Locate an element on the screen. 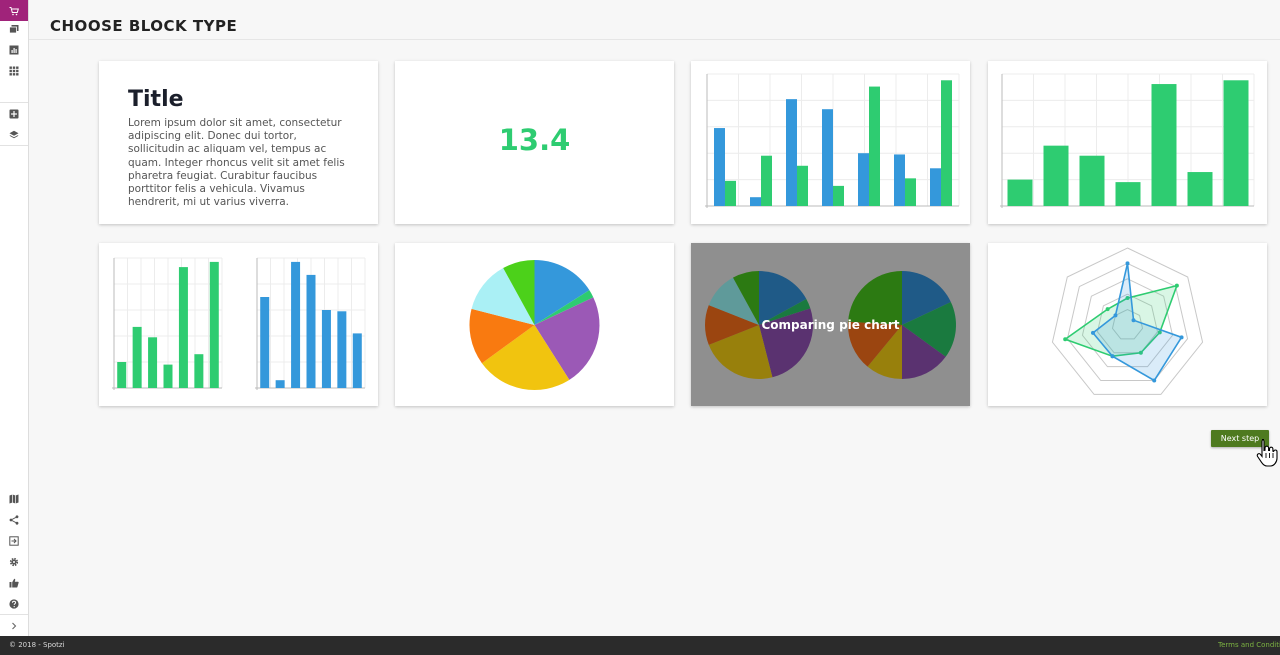  block-option-radar-chart is located at coordinates (1127, 324).